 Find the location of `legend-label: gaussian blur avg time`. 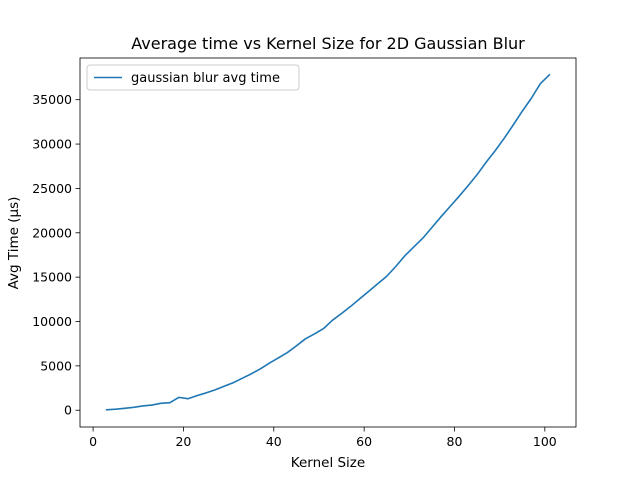

legend-label: gaussian blur avg time is located at coordinates (205, 78).